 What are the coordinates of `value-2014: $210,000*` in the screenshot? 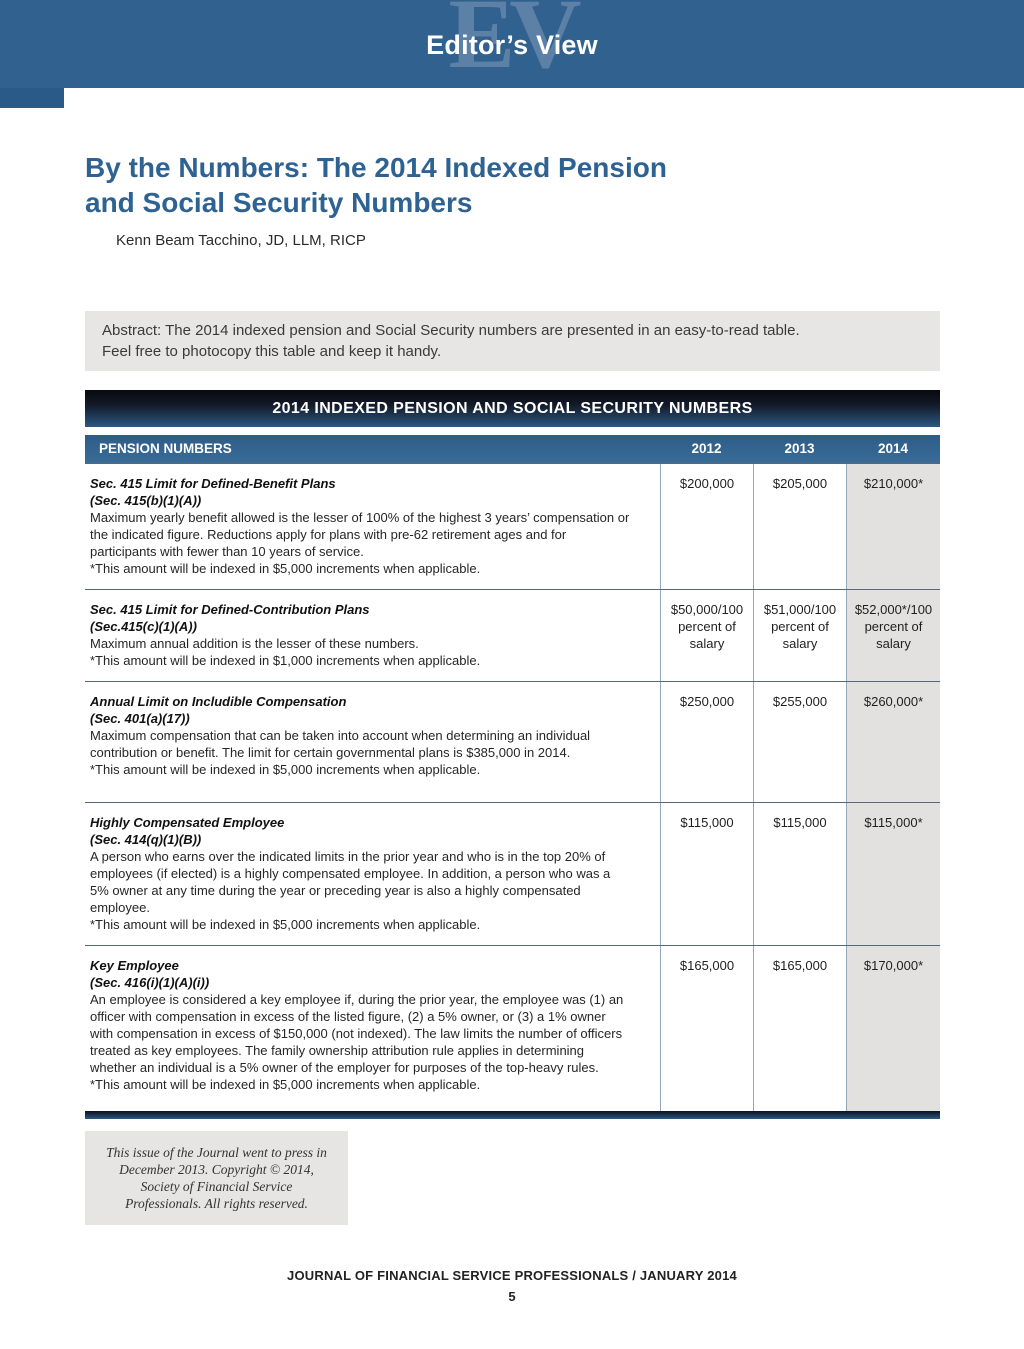 It's located at (893, 526).